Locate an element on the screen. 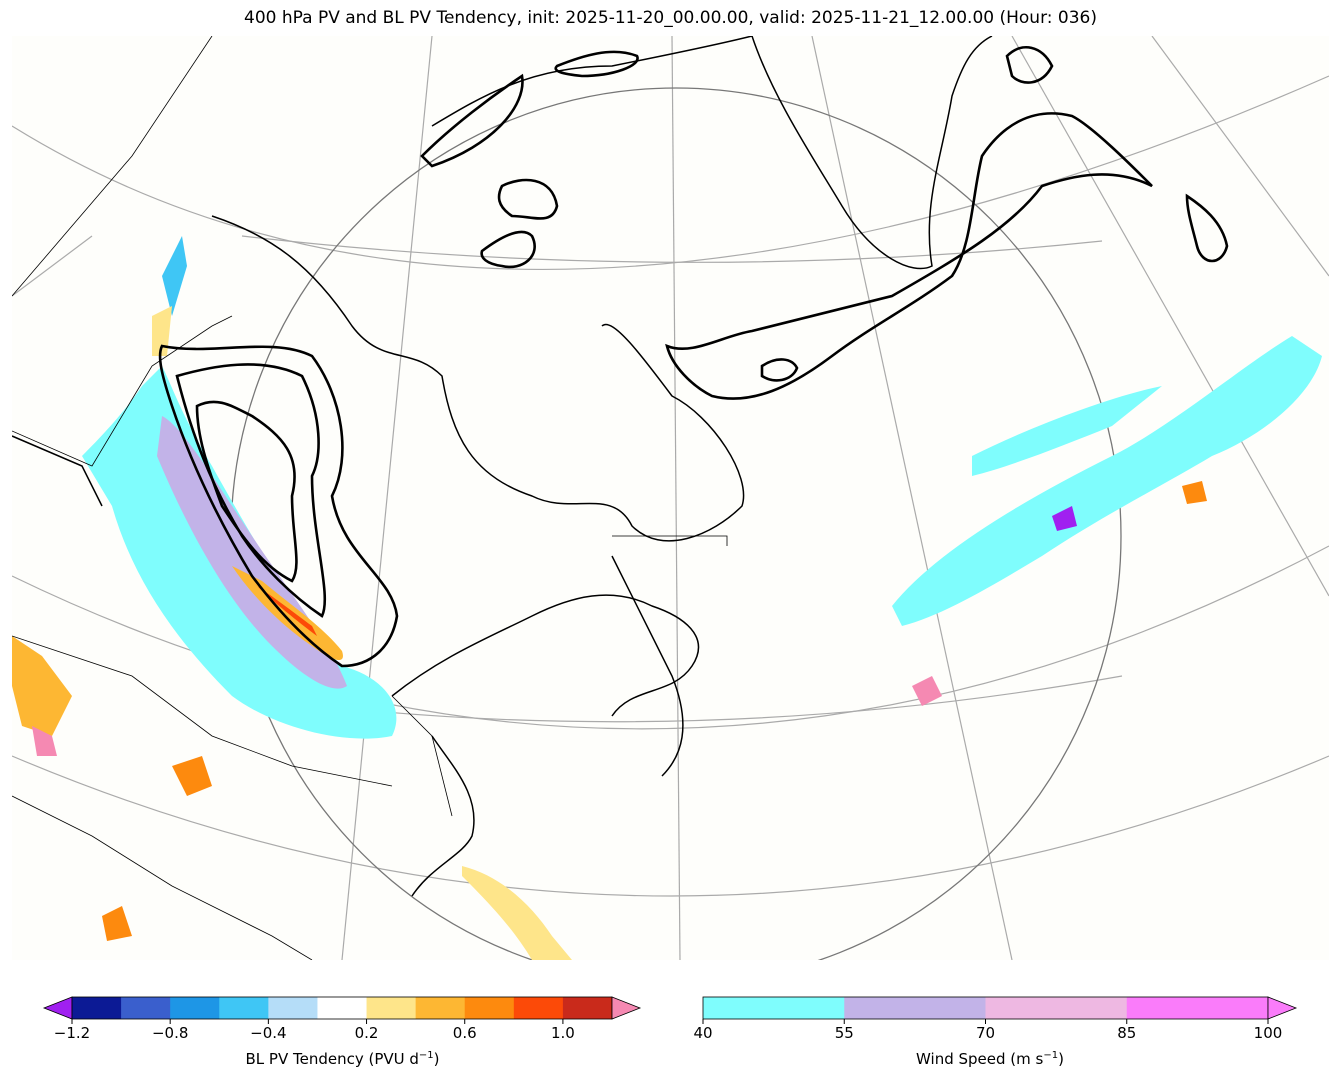  pv-colorbar-label-sup: −1 is located at coordinates (426, 1055).